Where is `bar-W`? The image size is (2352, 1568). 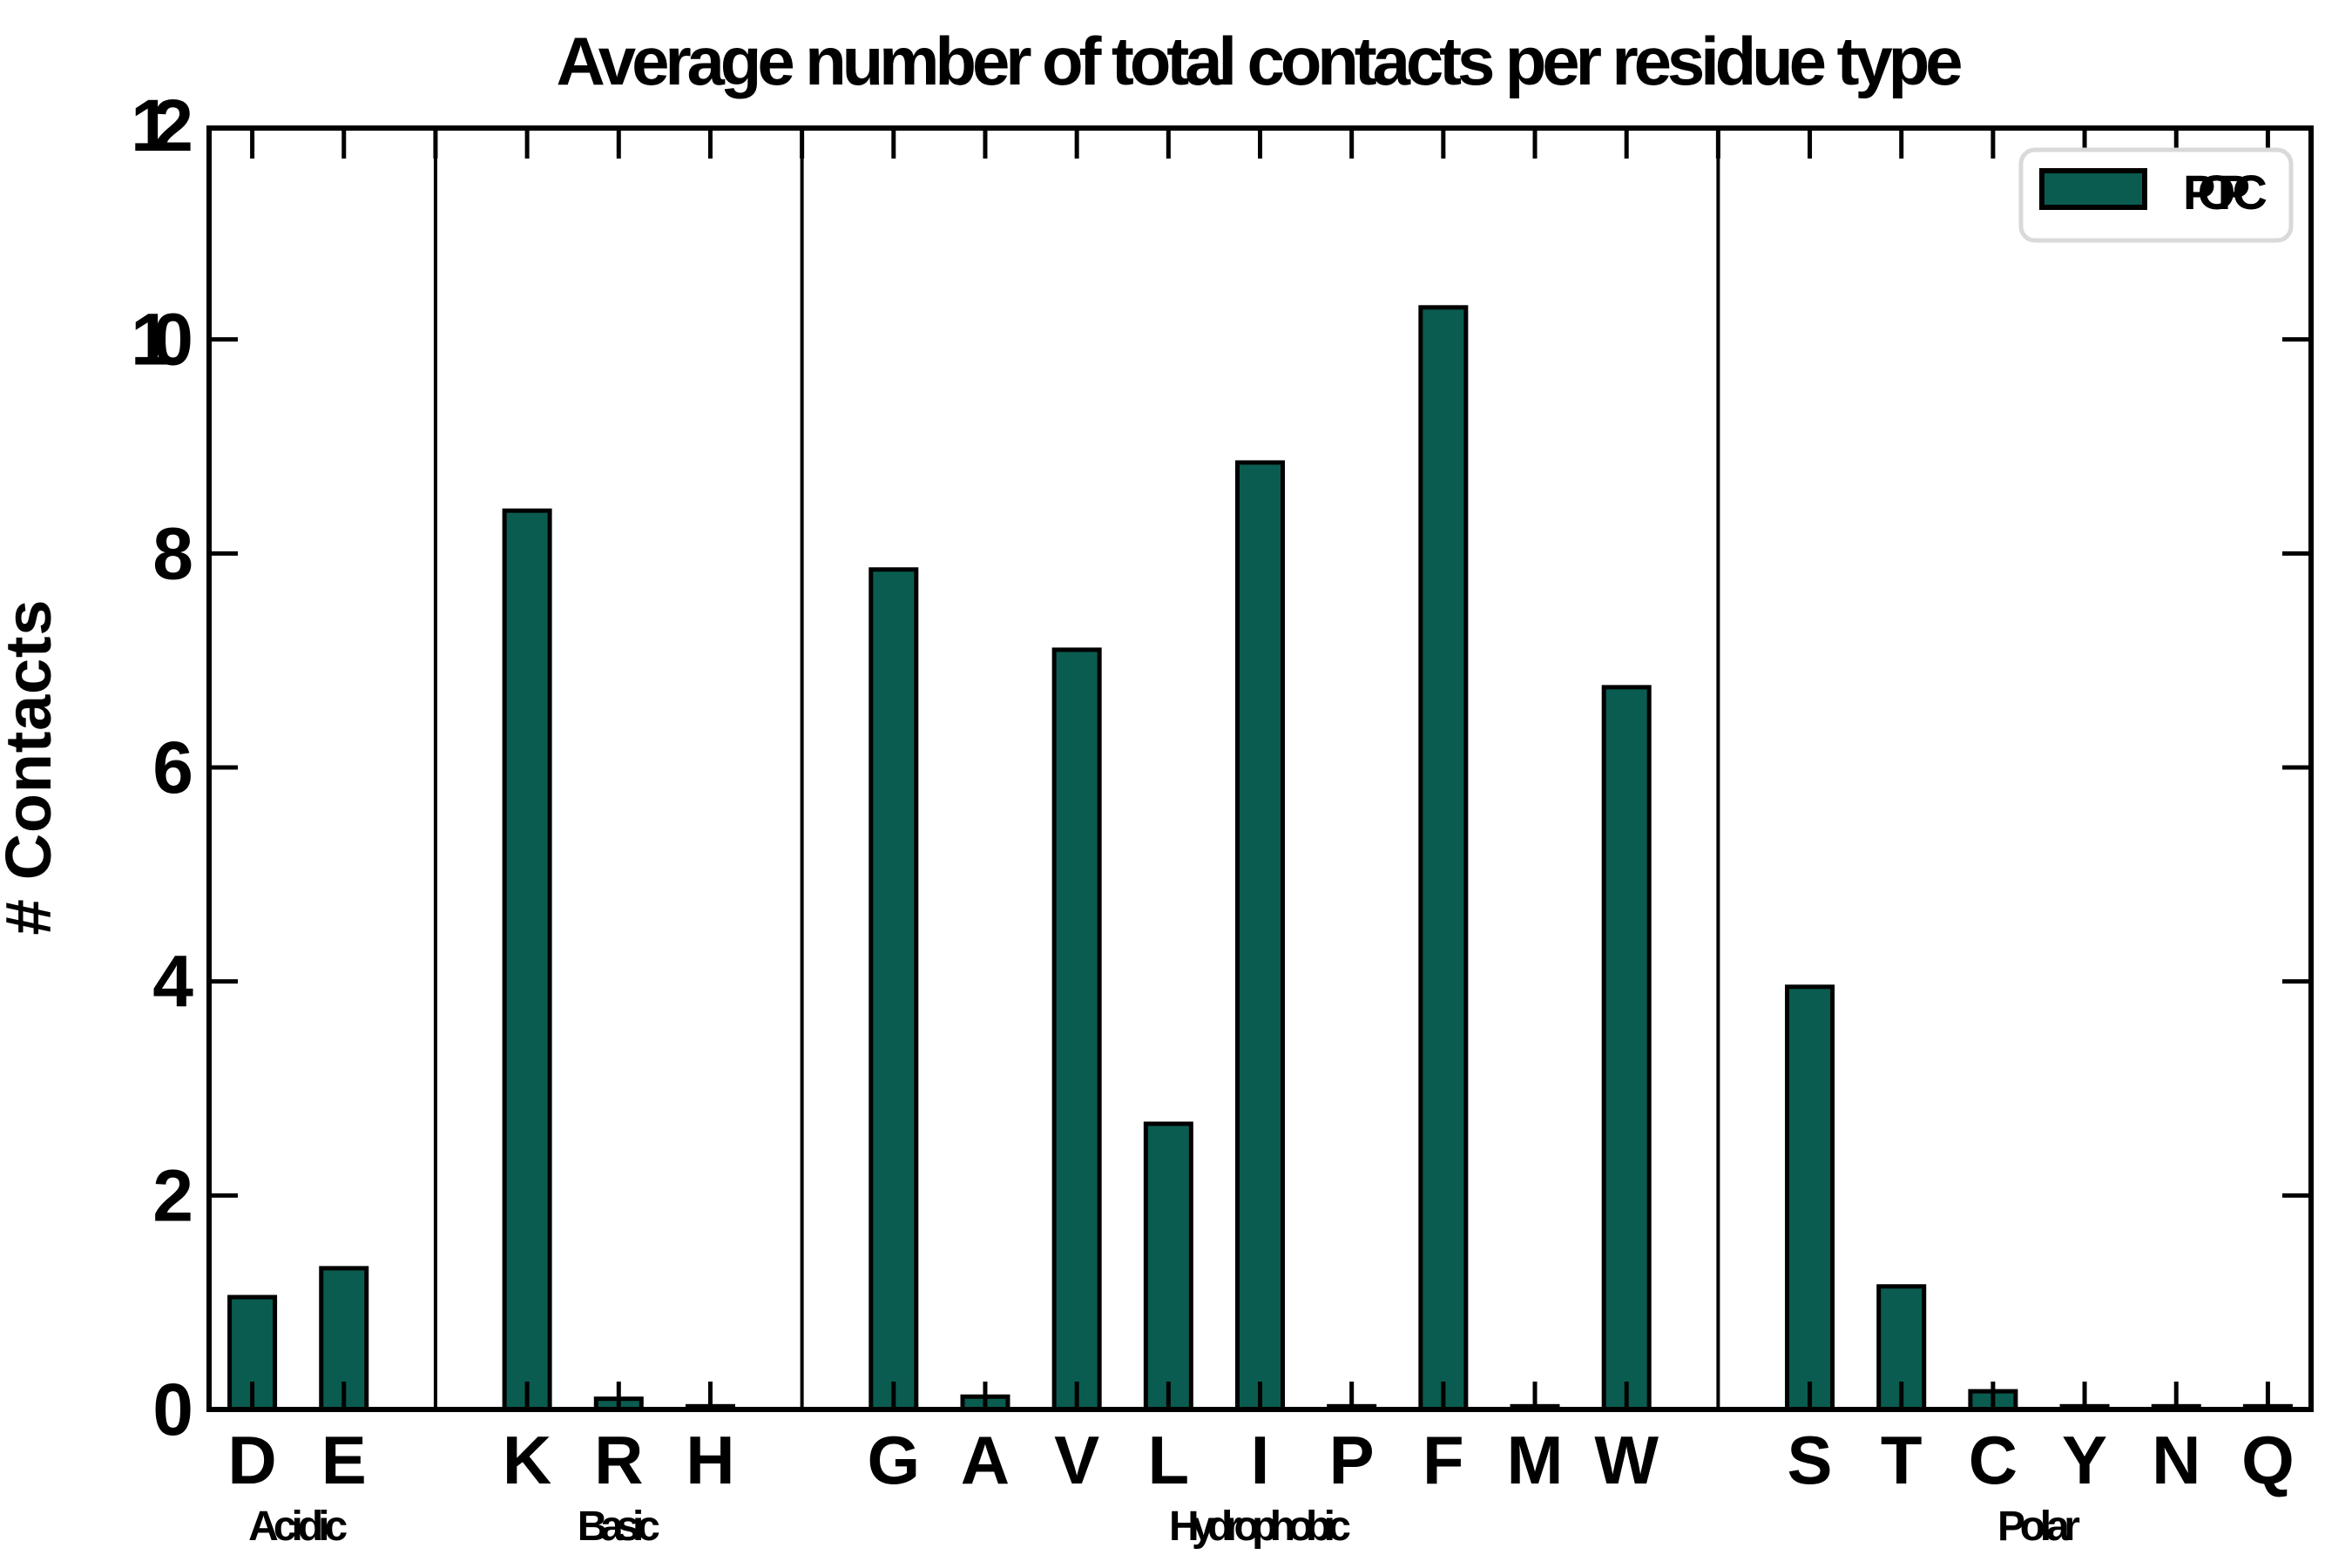
bar-W is located at coordinates (1626, 1048).